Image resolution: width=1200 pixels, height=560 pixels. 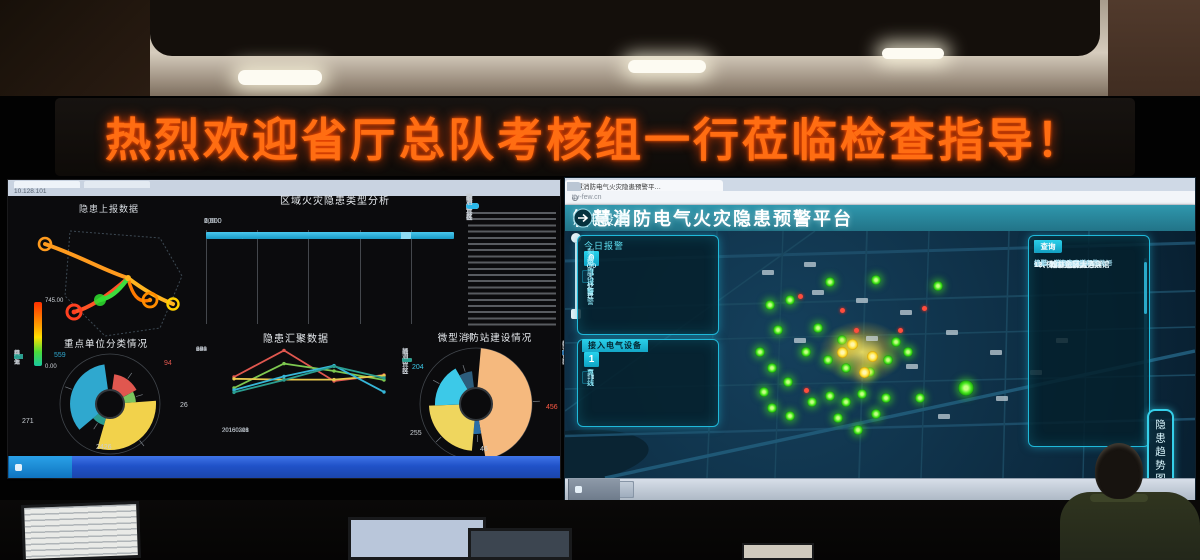 What do you see at coordinates (485, 338) in the screenshot?
I see `chart-title: 微型消防站建设情况` at bounding box center [485, 338].